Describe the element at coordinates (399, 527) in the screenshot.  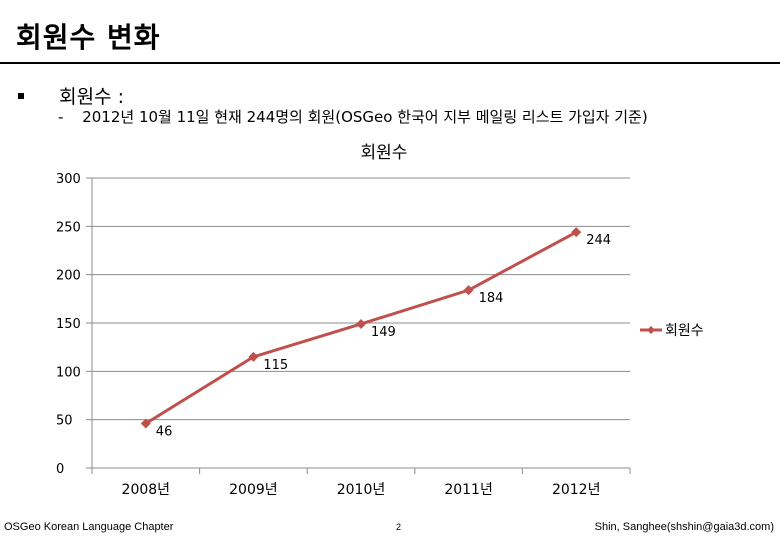
I see `page-number: 2` at that location.